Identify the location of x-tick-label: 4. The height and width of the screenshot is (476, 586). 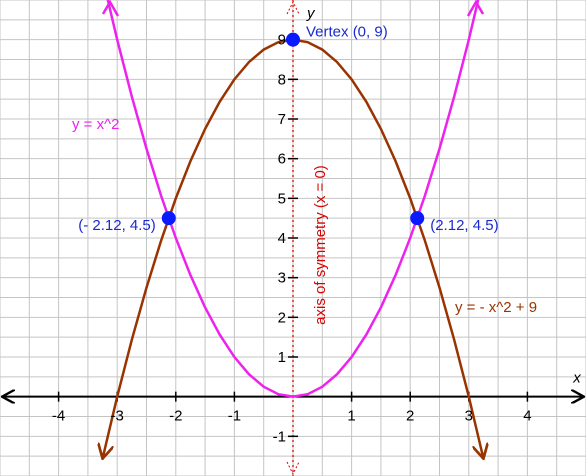
(527, 416).